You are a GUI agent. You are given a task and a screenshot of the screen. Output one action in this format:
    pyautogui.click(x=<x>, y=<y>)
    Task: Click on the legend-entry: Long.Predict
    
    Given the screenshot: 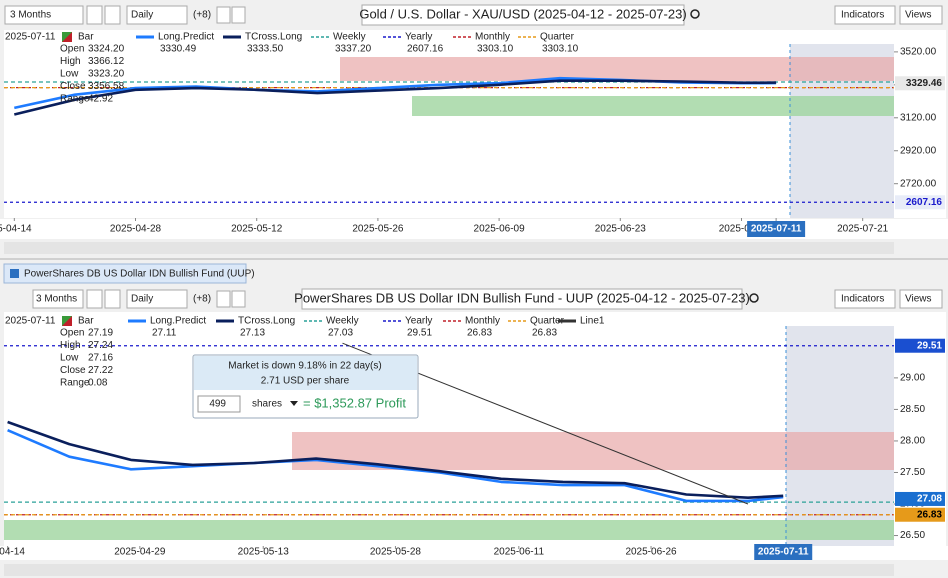 What is the action you would take?
    pyautogui.click(x=178, y=321)
    